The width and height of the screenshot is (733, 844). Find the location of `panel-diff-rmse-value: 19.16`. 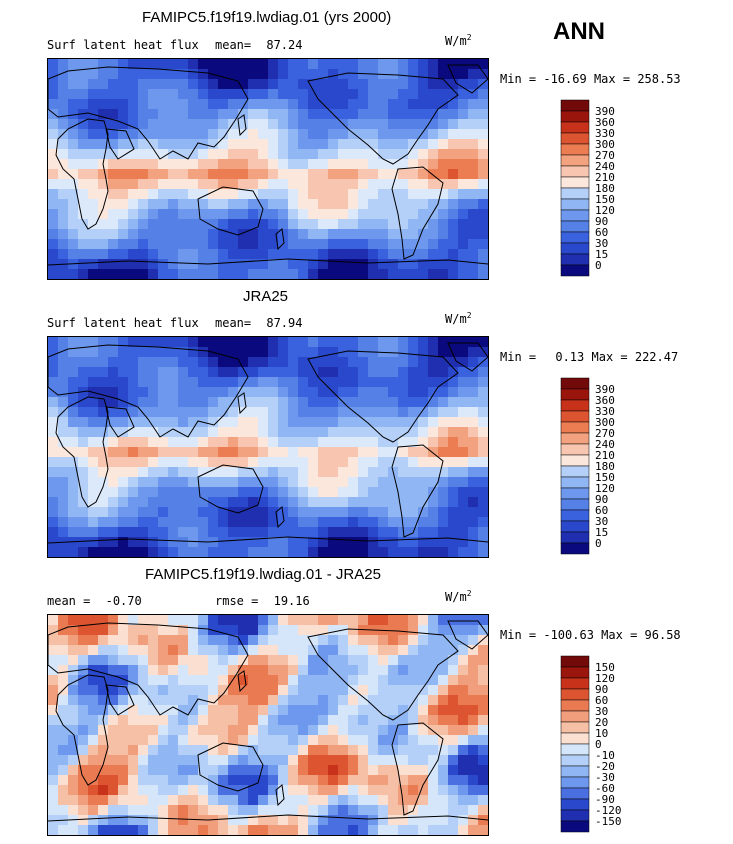

panel-diff-rmse-value: 19.16 is located at coordinates (291, 601).